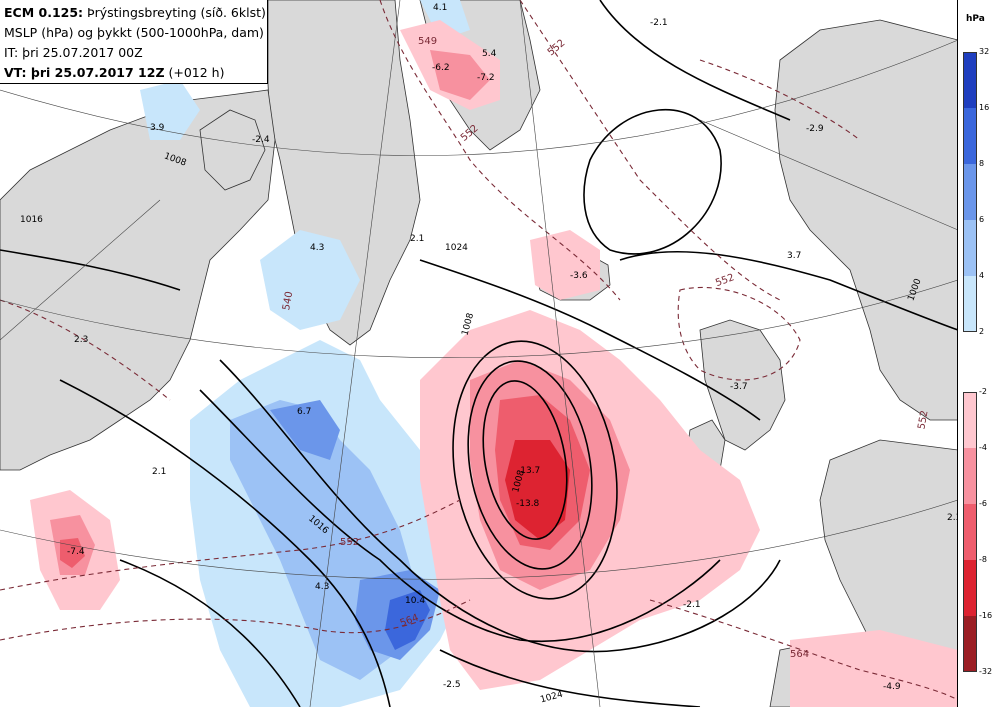 The width and height of the screenshot is (1000, 707). I want to click on svg-text: 549, so click(427, 41).